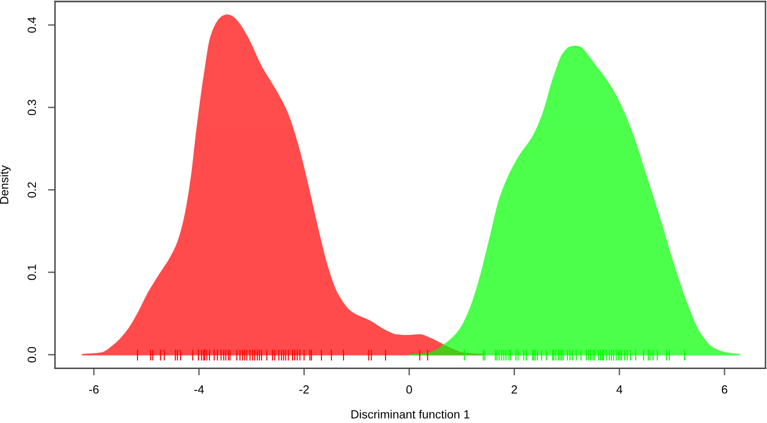  What do you see at coordinates (5, 184) in the screenshot?
I see `y-axis-title: Density` at bounding box center [5, 184].